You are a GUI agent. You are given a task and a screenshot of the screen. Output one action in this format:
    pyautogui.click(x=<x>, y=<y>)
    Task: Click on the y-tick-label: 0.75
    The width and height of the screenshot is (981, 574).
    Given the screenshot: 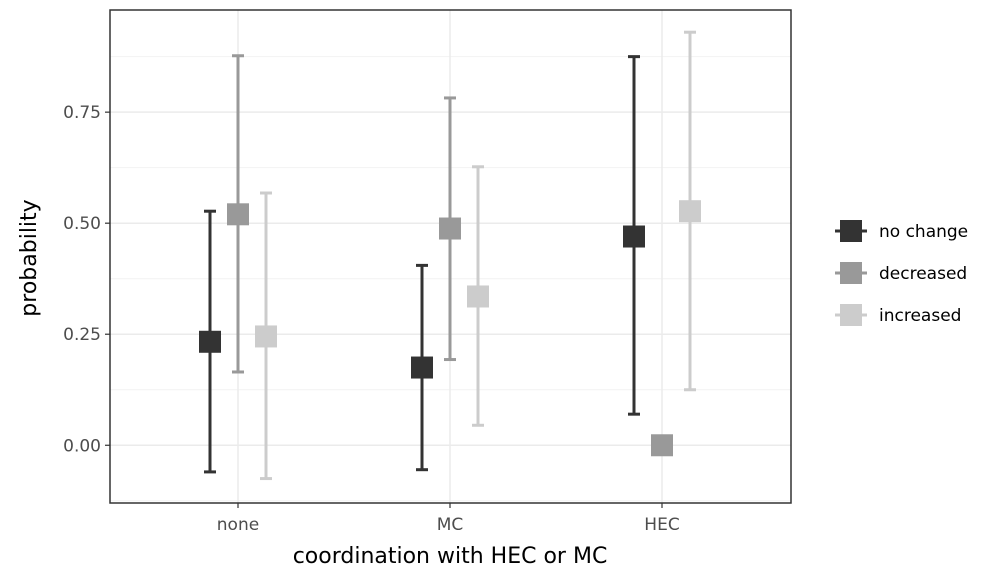 What is the action you would take?
    pyautogui.click(x=82, y=113)
    